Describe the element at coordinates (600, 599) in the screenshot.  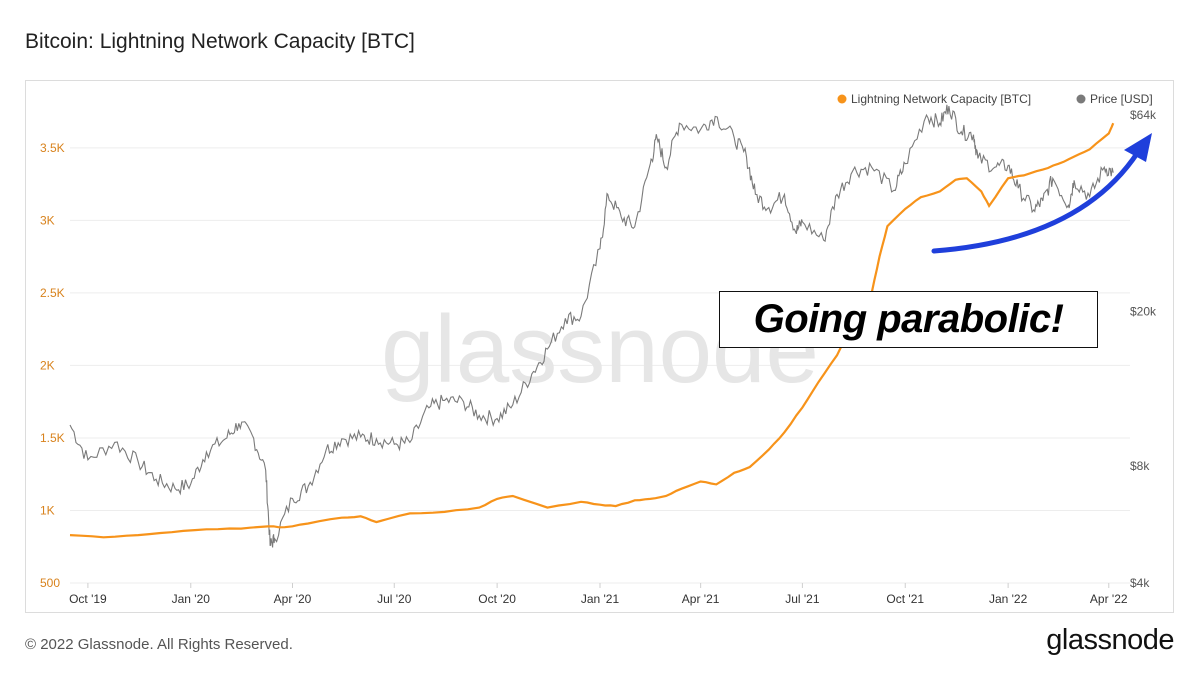
I see `x-tick-label: Jan '21` at that location.